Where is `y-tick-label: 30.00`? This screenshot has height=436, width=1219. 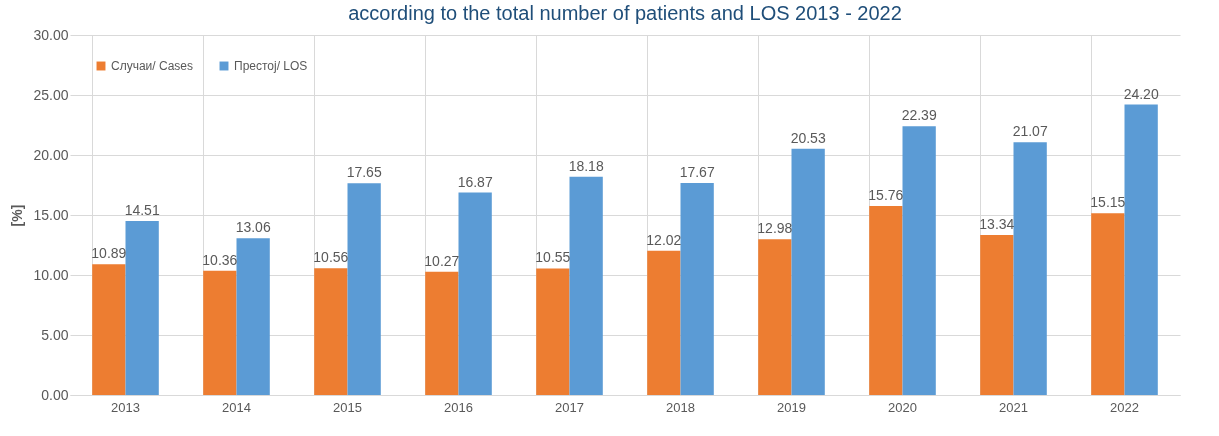
y-tick-label: 30.00 is located at coordinates (51, 34).